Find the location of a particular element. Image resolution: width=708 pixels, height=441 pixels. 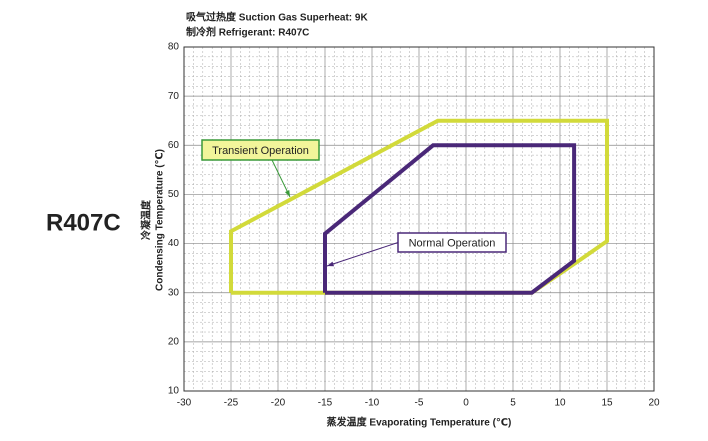

y-tick-label: 80 is located at coordinates (174, 47).